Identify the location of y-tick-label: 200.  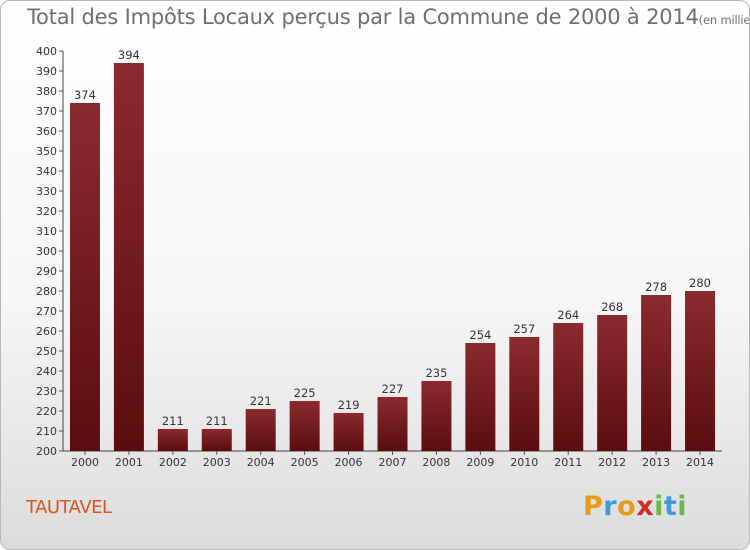
(46, 451).